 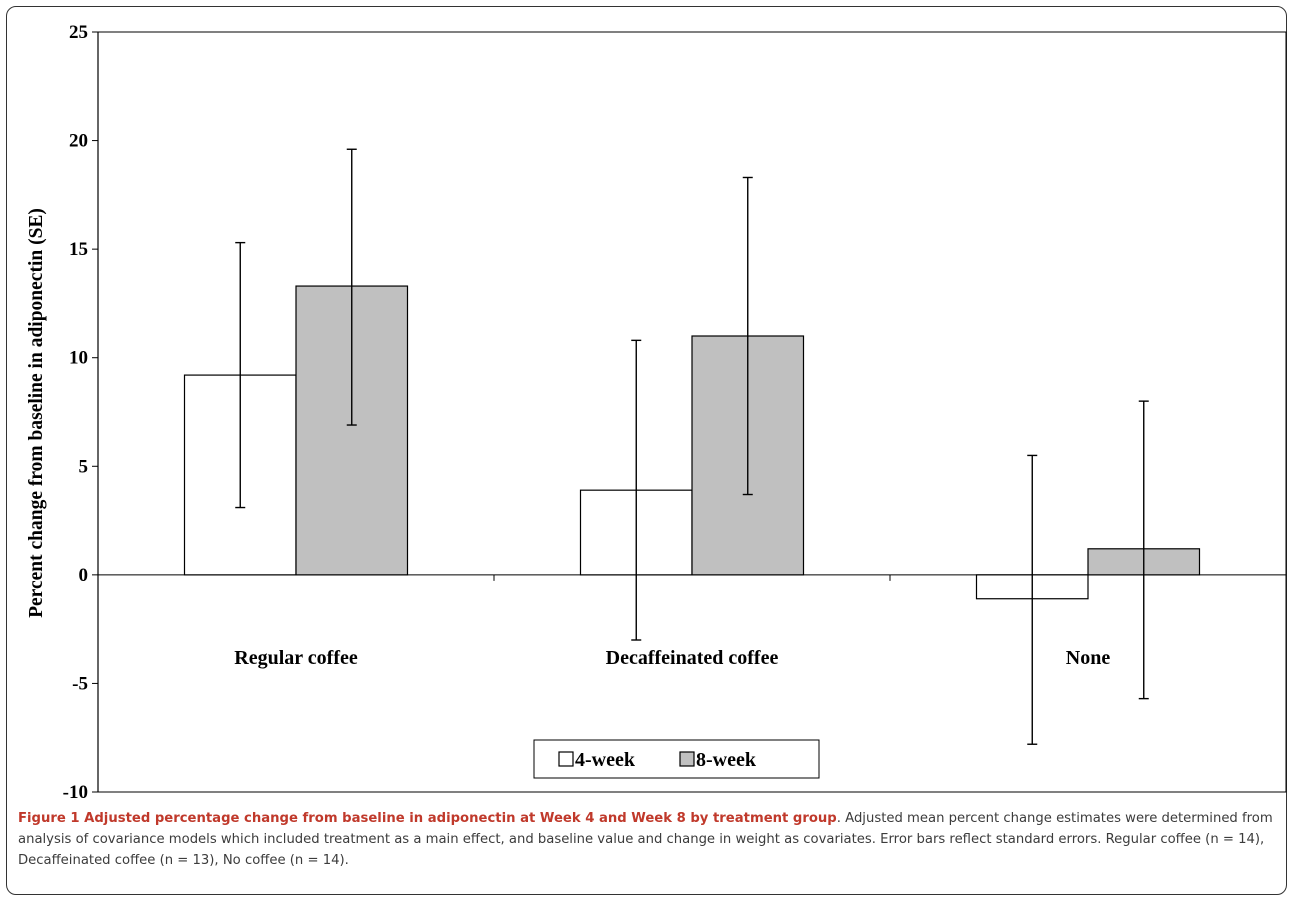 What do you see at coordinates (84, 575) in the screenshot?
I see `y-tick-label: 0` at bounding box center [84, 575].